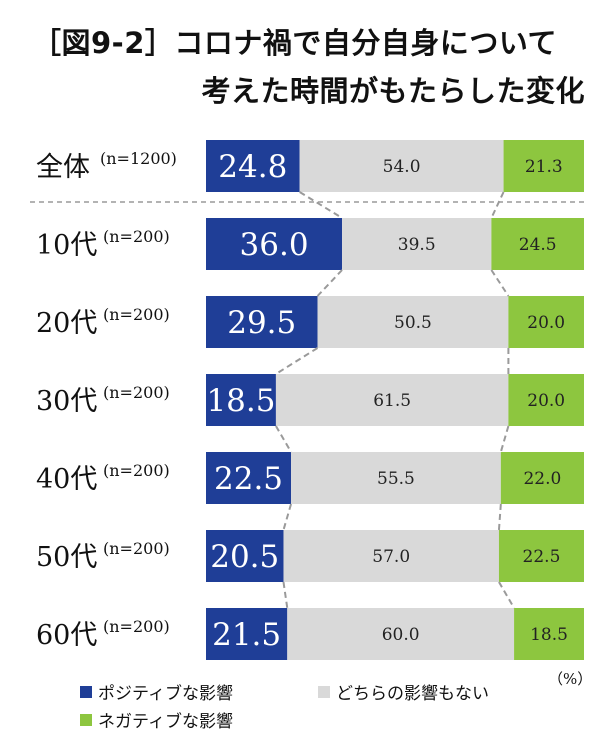  What do you see at coordinates (66, 245) in the screenshot?
I see `category-label: 10代` at bounding box center [66, 245].